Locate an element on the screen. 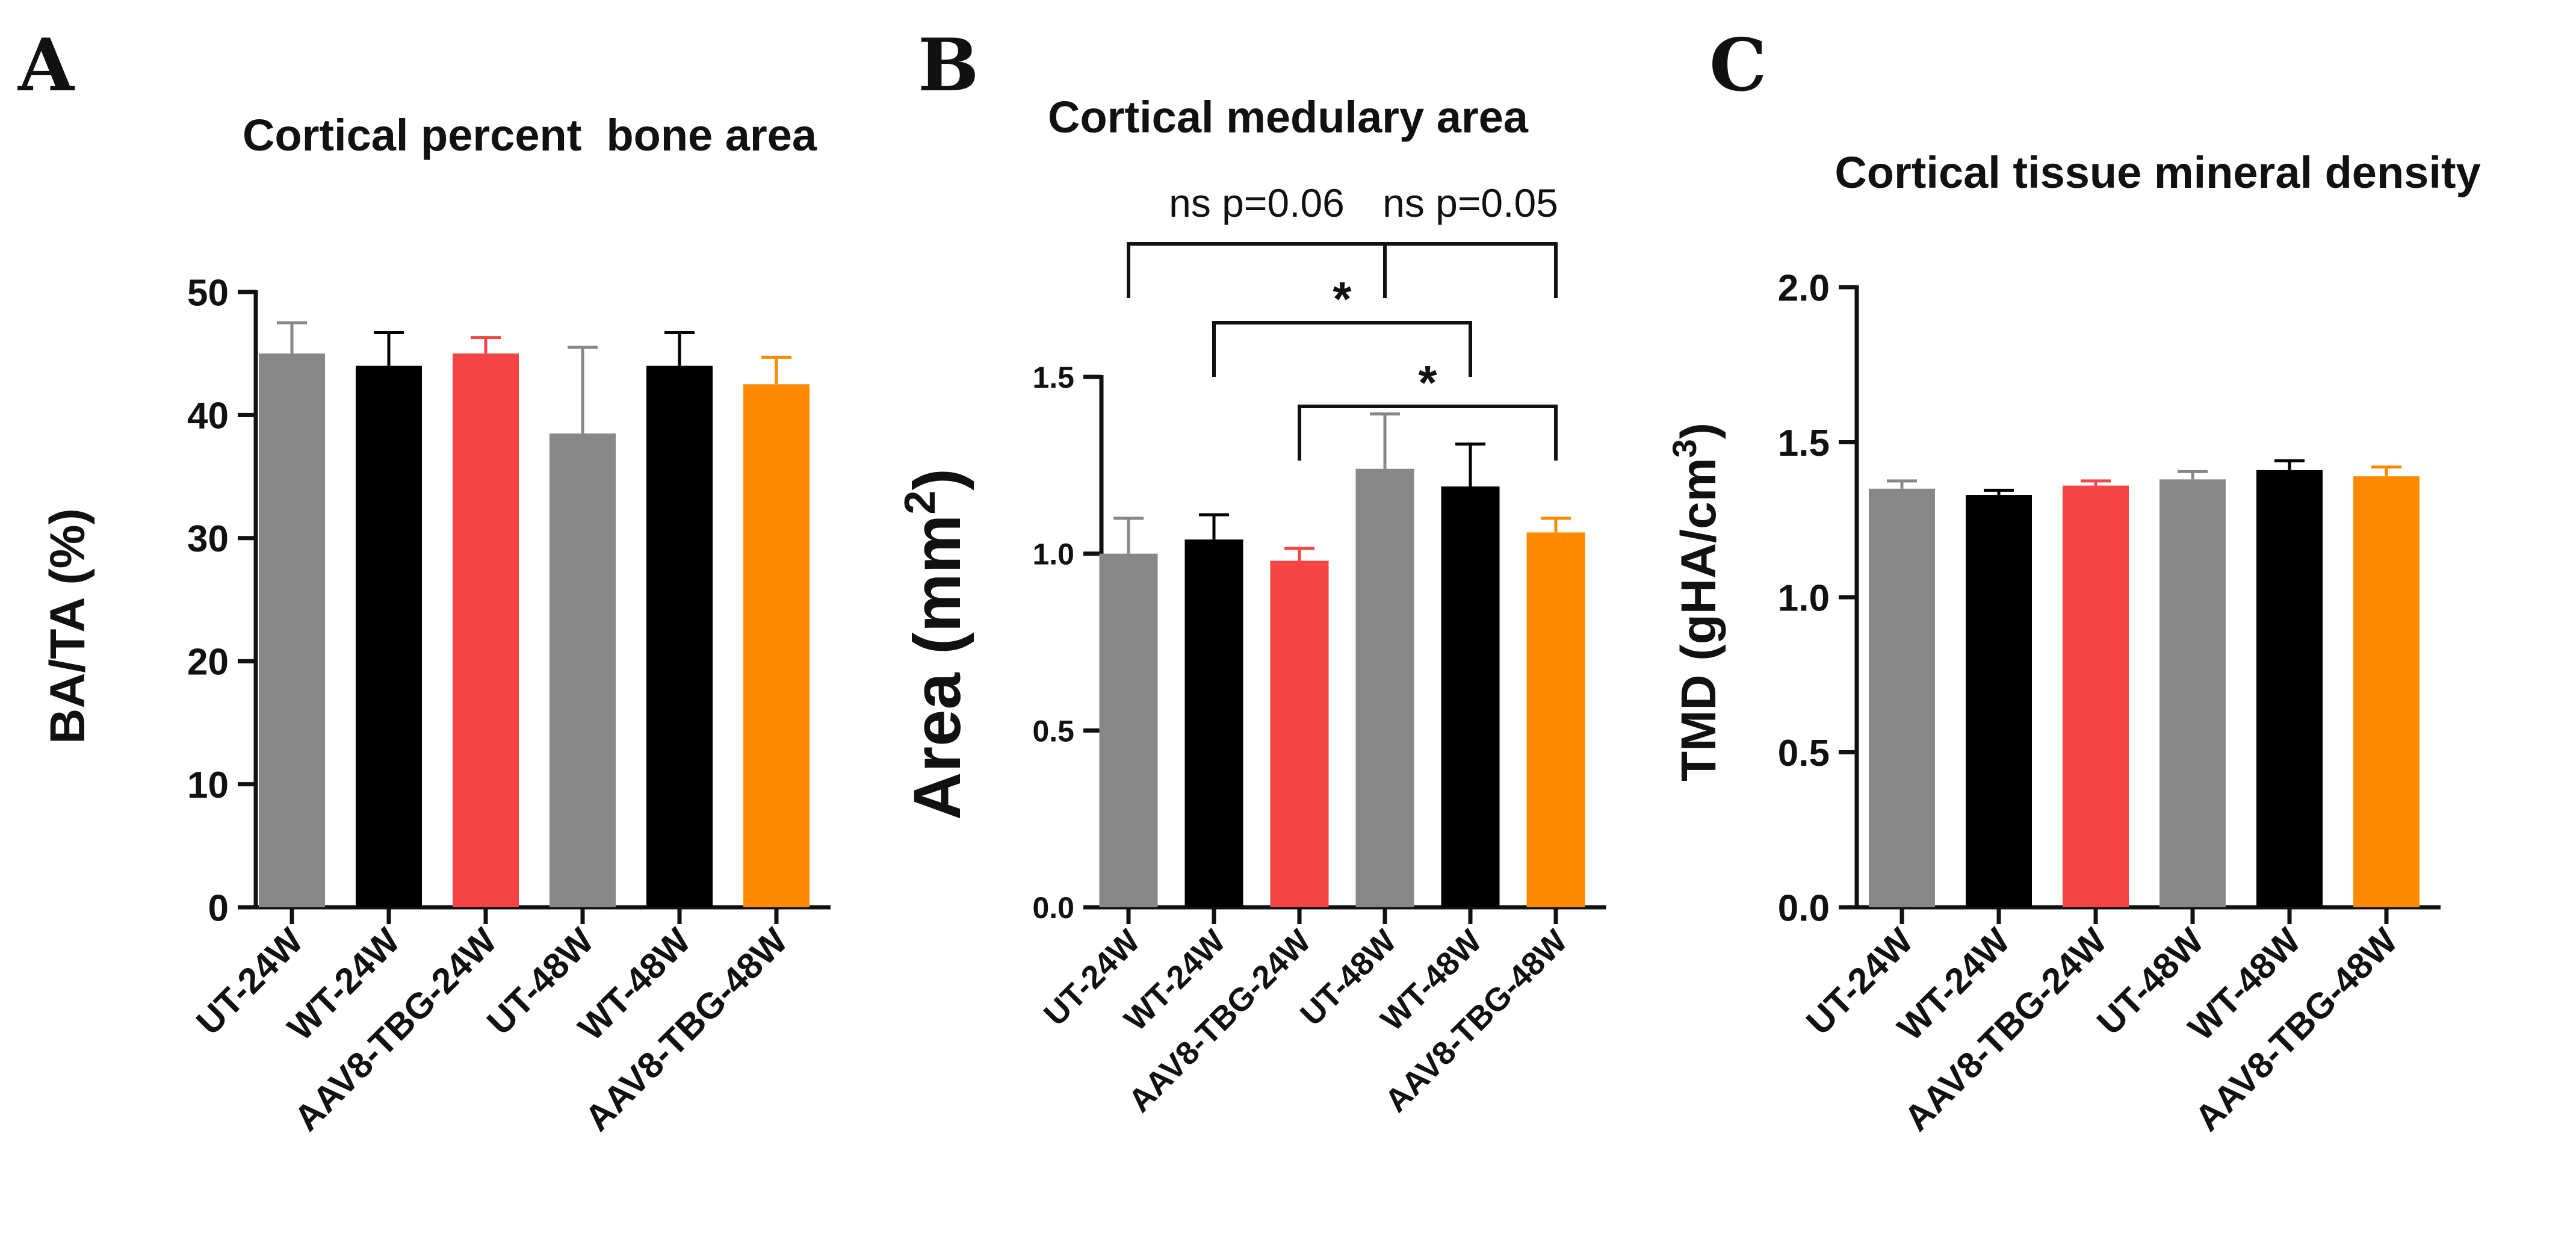 Image resolution: width=2576 pixels, height=1242 pixels. y-tick-label: 50 is located at coordinates (208, 293).